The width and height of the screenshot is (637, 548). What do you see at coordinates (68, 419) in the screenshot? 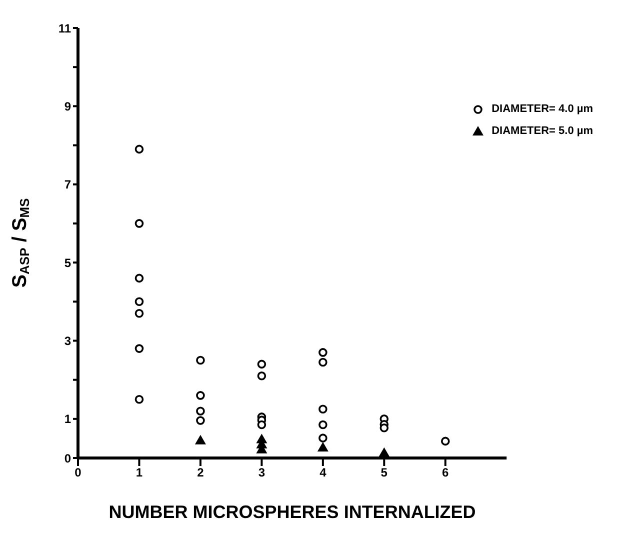
I see `y-tick-label: 1` at bounding box center [68, 419].